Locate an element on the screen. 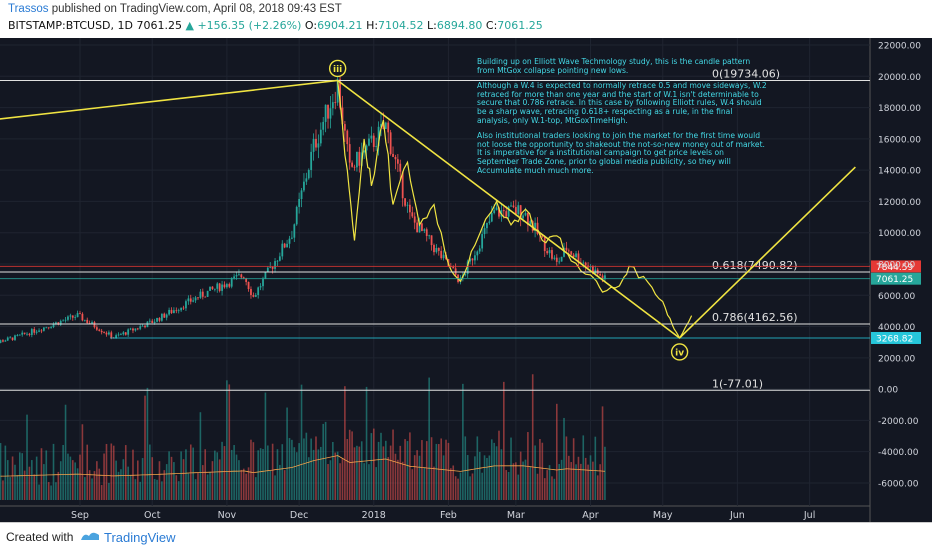 The width and height of the screenshot is (932, 551). low-label: L: is located at coordinates (432, 25).